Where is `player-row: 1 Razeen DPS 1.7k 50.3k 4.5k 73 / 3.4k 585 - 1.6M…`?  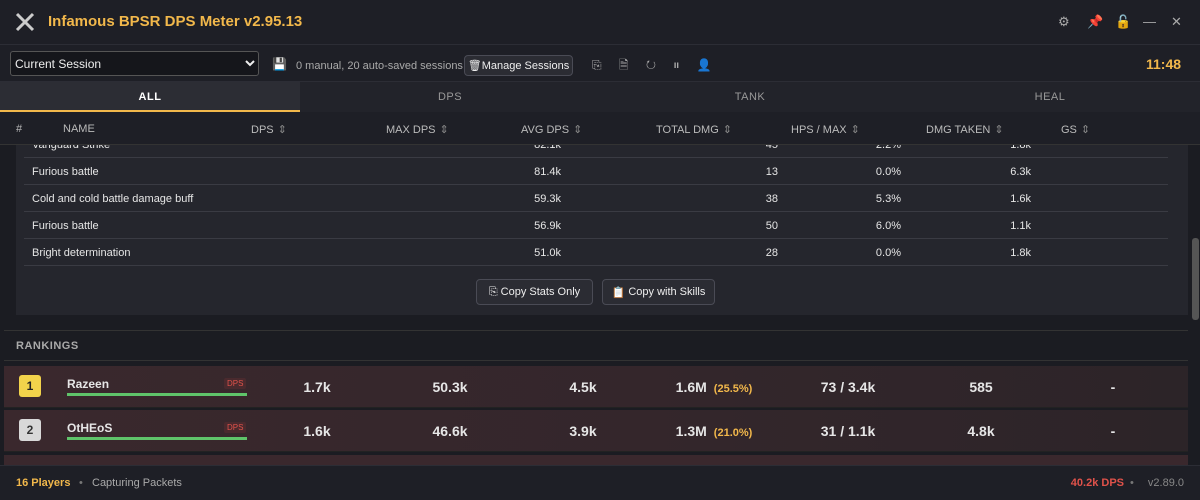 player-row: 1 Razeen DPS 1.7k 50.3k 4.5k 73 / 3.4k 585 - 1.6M… is located at coordinates (596, 387).